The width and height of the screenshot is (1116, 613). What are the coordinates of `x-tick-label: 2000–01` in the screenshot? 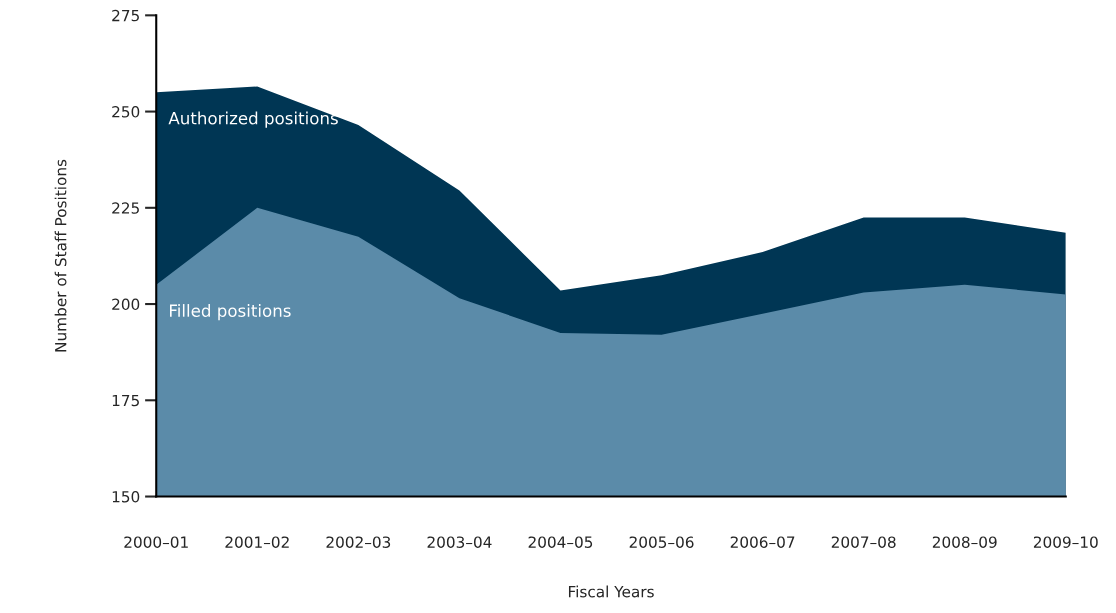 It's located at (156, 542).